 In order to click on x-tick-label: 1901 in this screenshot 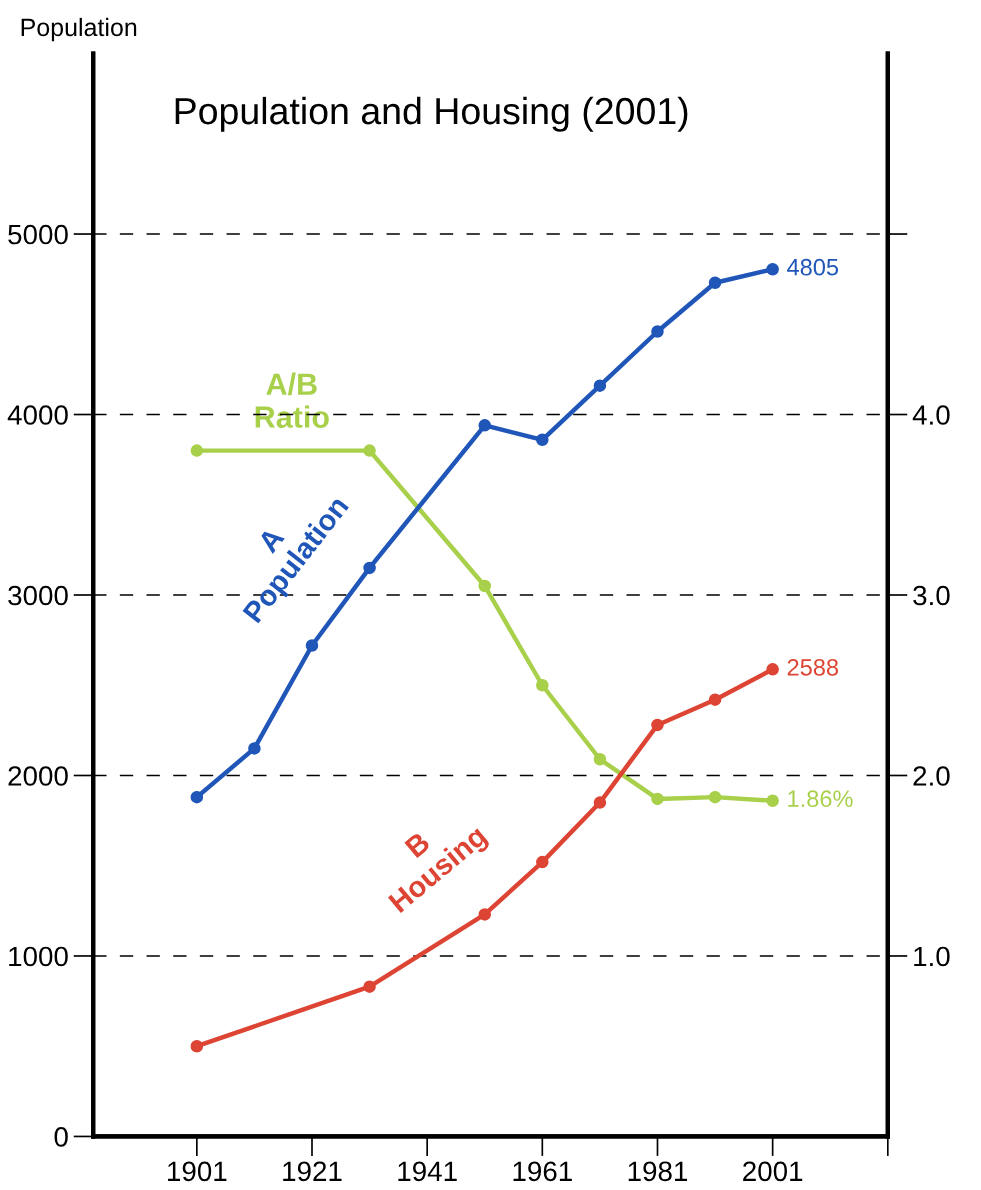, I will do `click(197, 1171)`.